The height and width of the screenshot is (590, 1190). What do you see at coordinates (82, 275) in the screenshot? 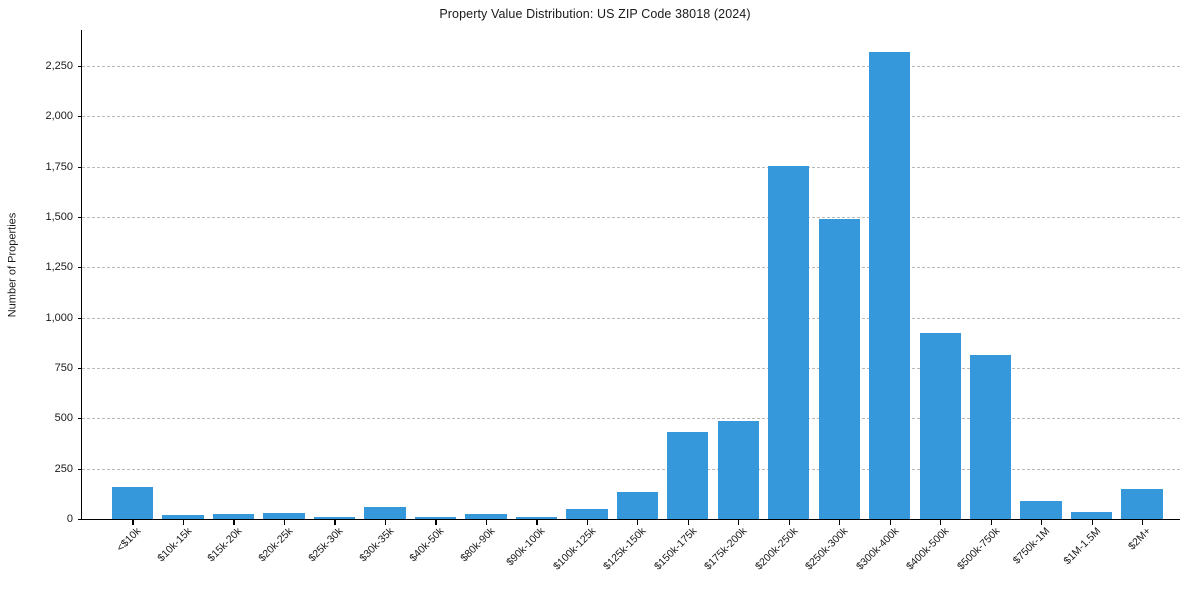
I see `y-axis-line` at bounding box center [82, 275].